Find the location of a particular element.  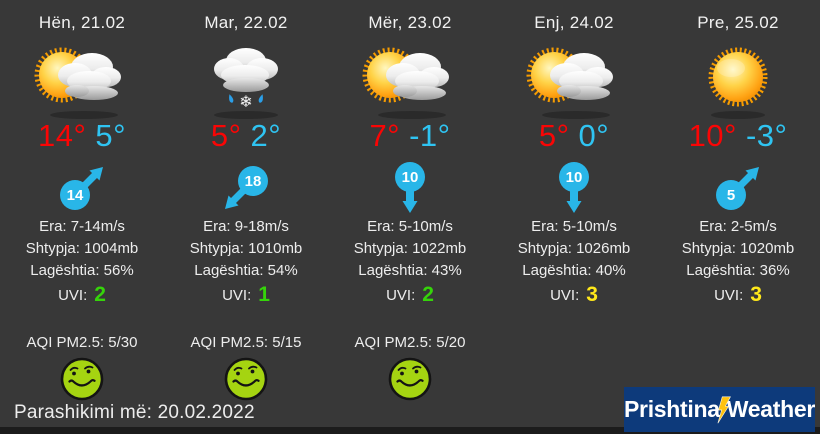

uv-index: UVI: 1 is located at coordinates (246, 295).